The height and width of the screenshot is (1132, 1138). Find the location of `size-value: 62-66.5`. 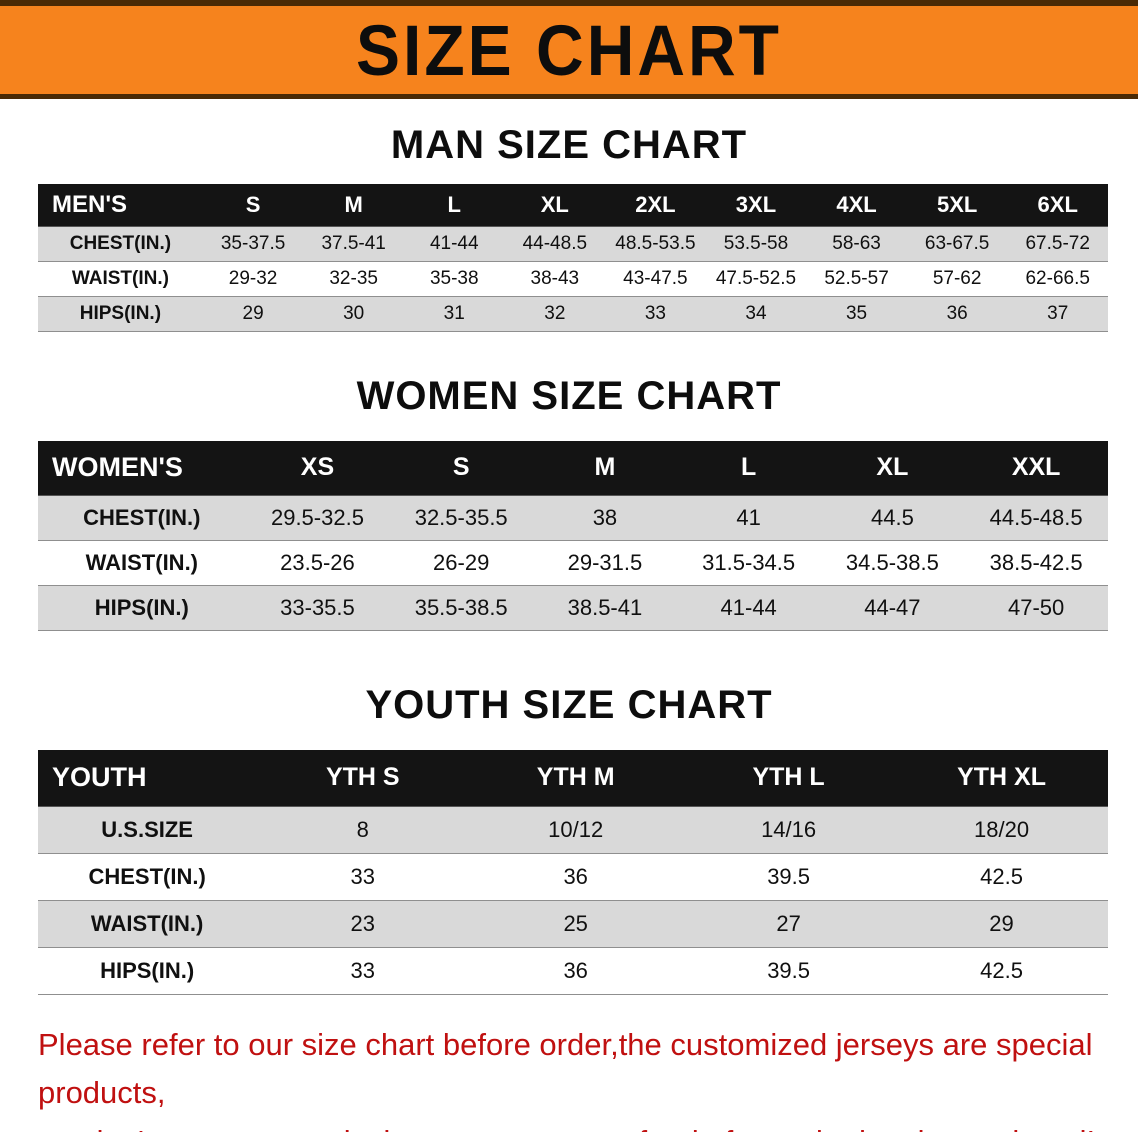

size-value: 62-66.5 is located at coordinates (1057, 279).